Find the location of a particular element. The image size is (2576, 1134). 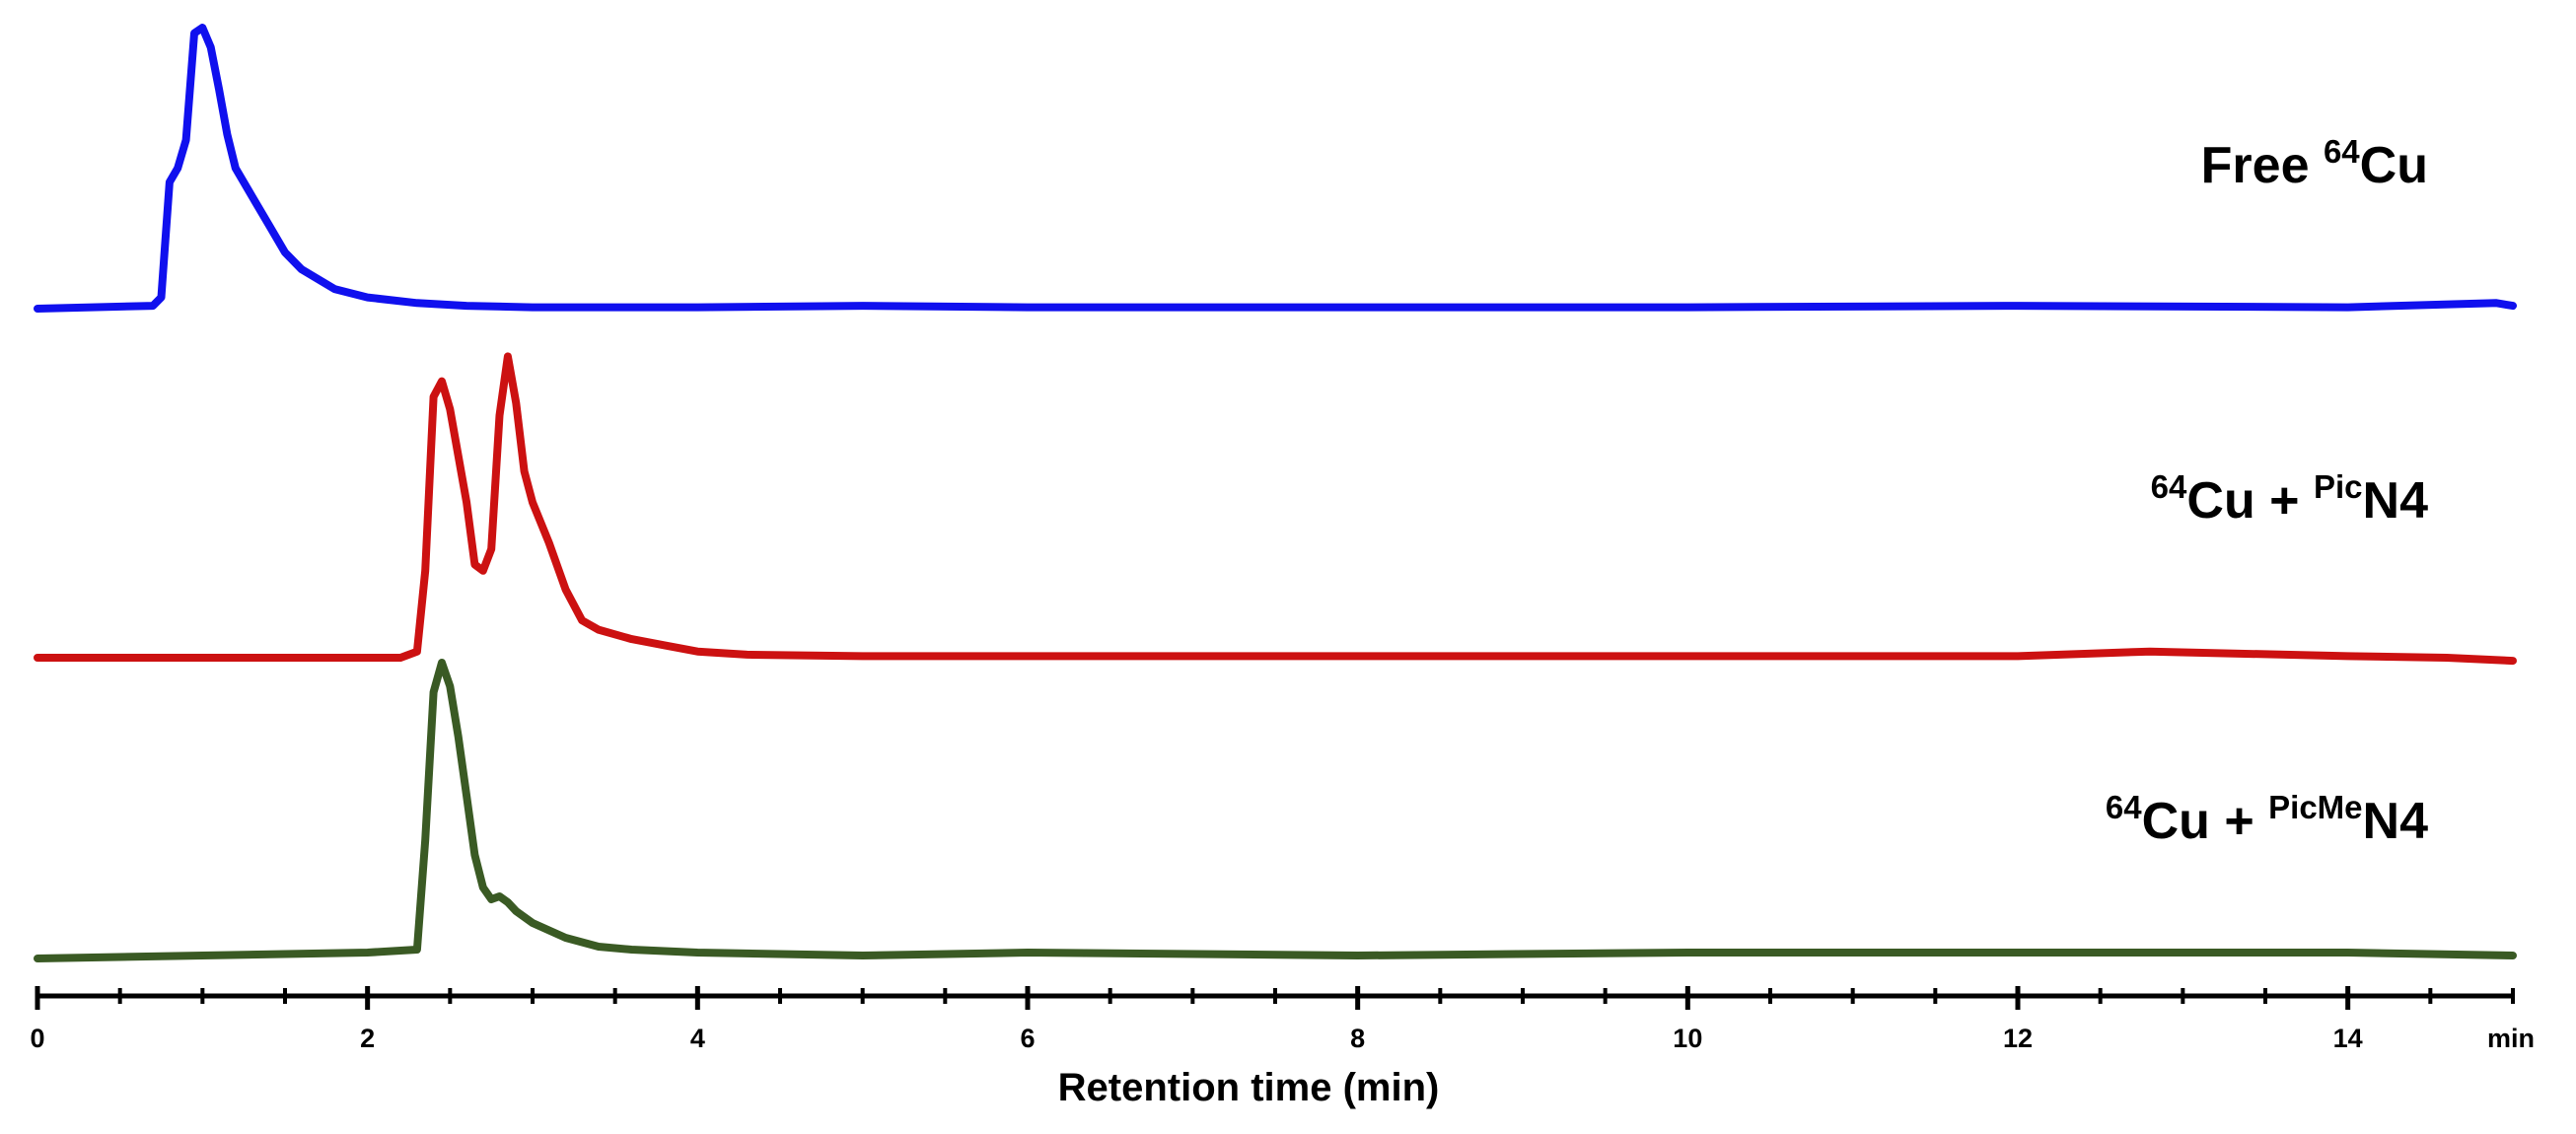

series-labels-group: Free 64Cu 64Cu + PicN4 64Cu + PicMeN4 is located at coordinates (2267, 492).